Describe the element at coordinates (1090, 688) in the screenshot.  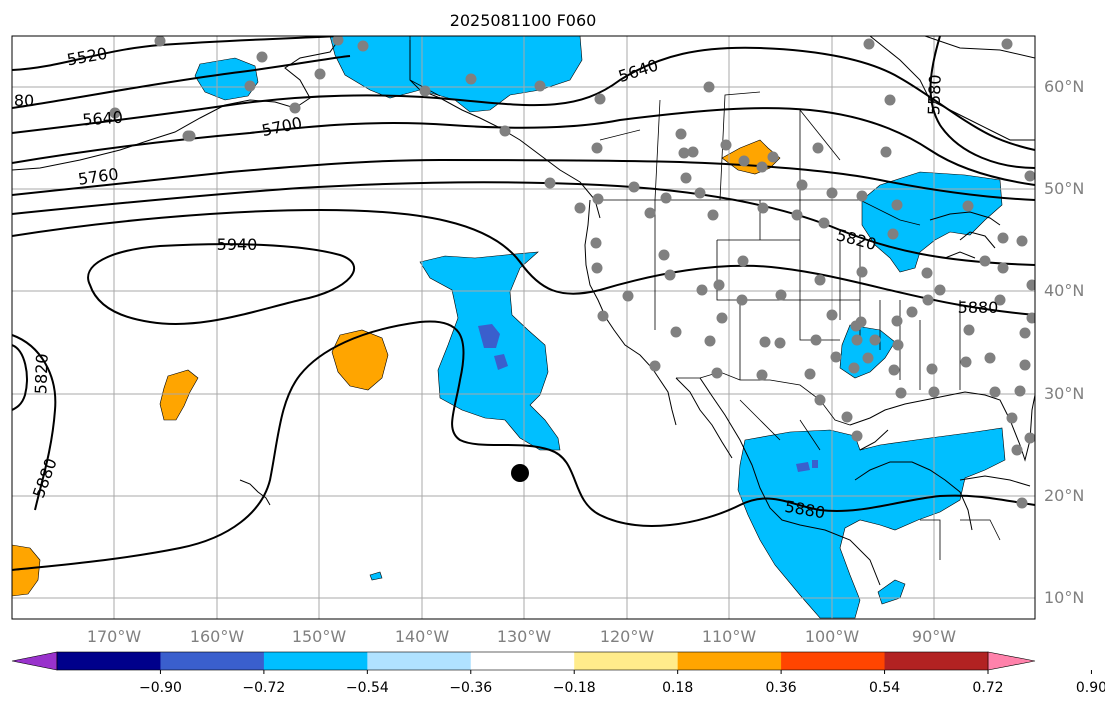
I see `colorbar-tick-label: 0.90` at that location.